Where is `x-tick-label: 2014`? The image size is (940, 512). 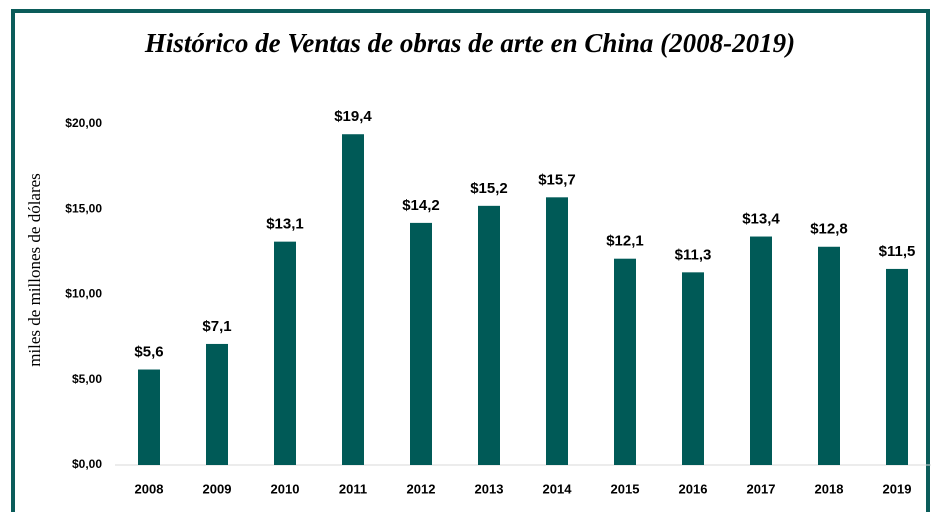
x-tick-label: 2014 is located at coordinates (558, 488).